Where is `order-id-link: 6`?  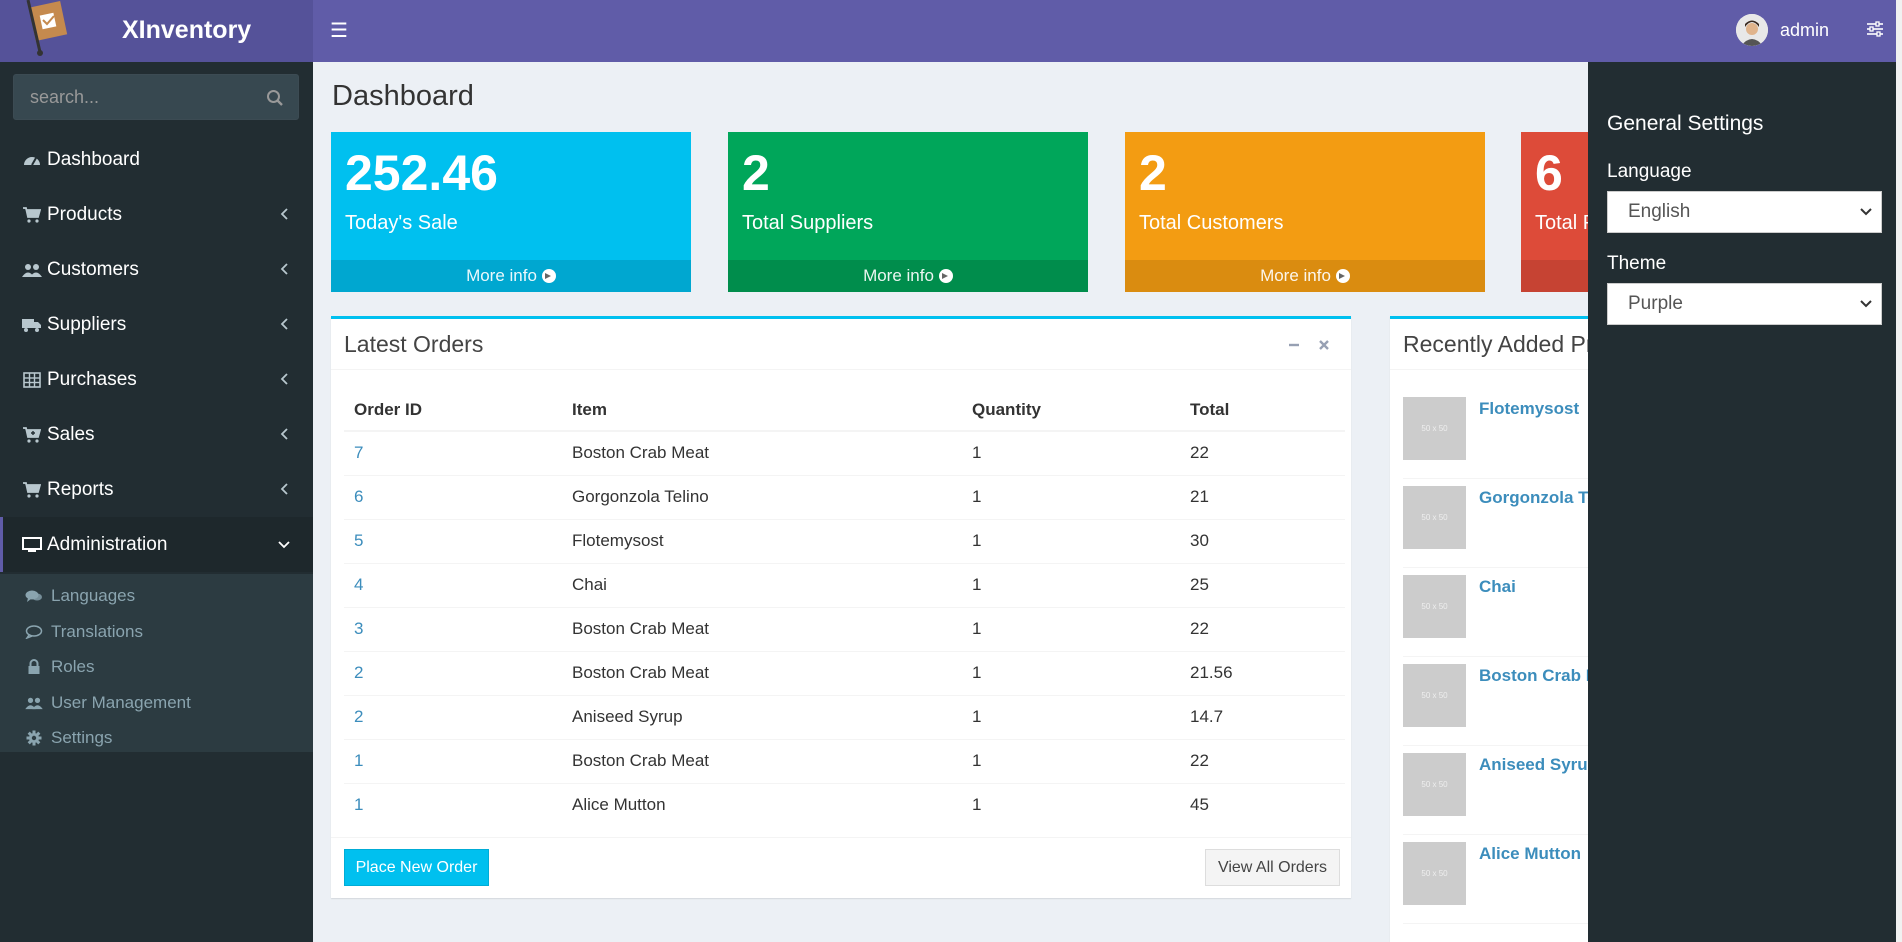 order-id-link: 6 is located at coordinates (453, 496).